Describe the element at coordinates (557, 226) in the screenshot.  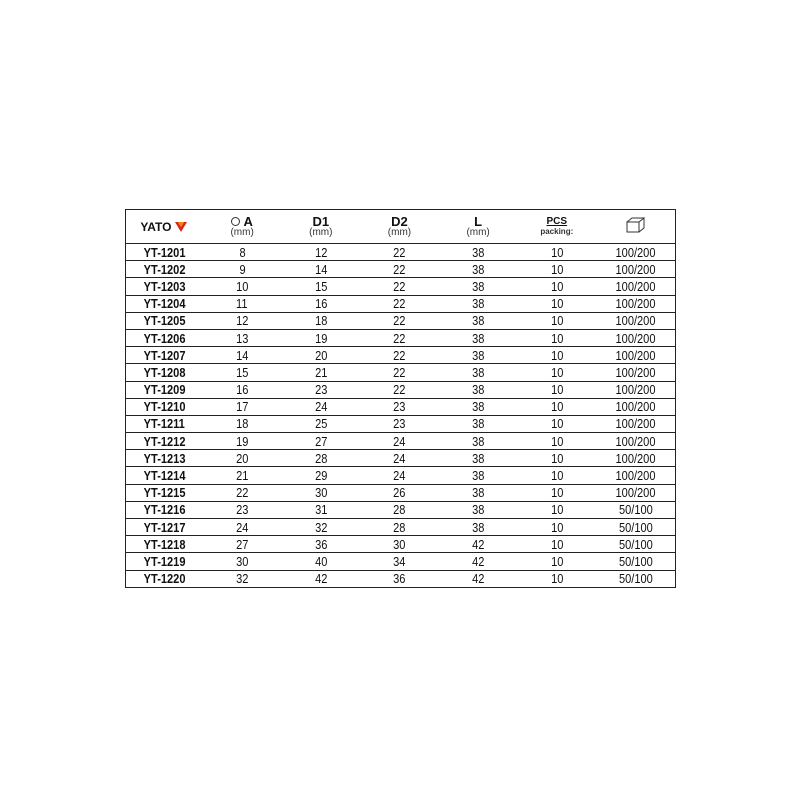
I see `header-pcs: PCS packing:` at that location.